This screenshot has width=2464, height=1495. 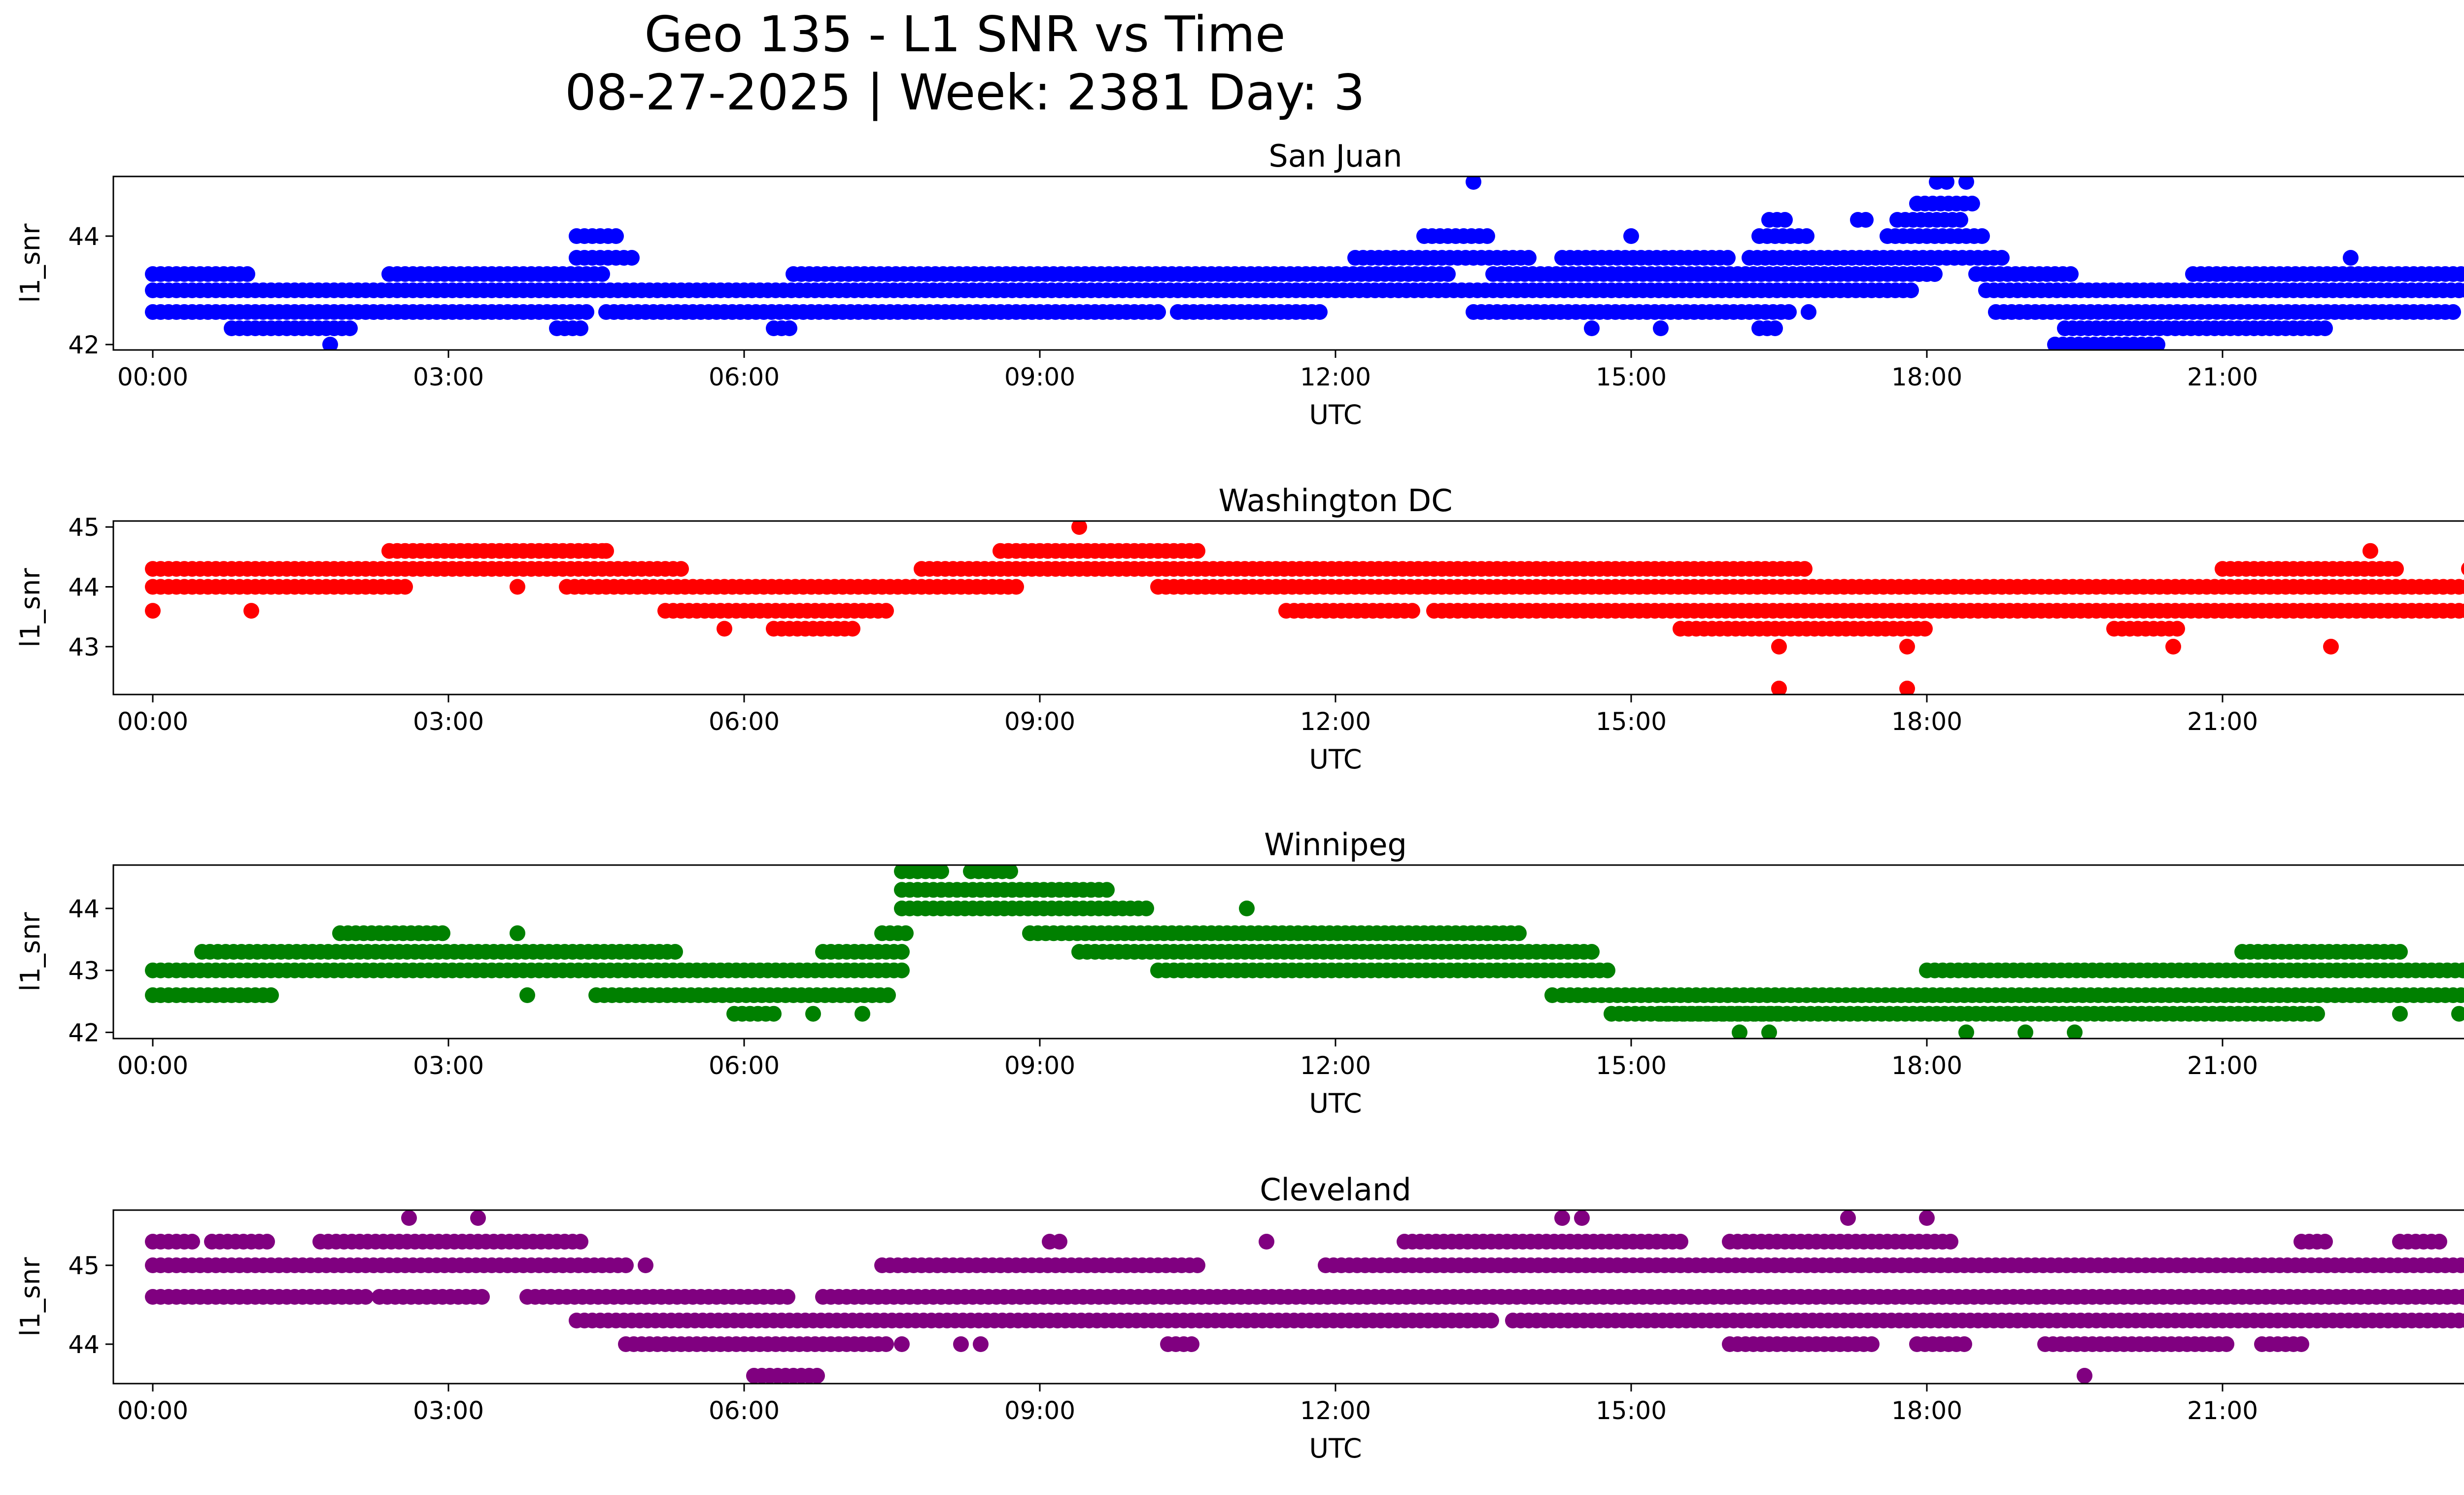 What do you see at coordinates (965, 92) in the screenshot?
I see `figure-title-line2: 08-27-2025 | Week: 2381 Day: 3` at bounding box center [965, 92].